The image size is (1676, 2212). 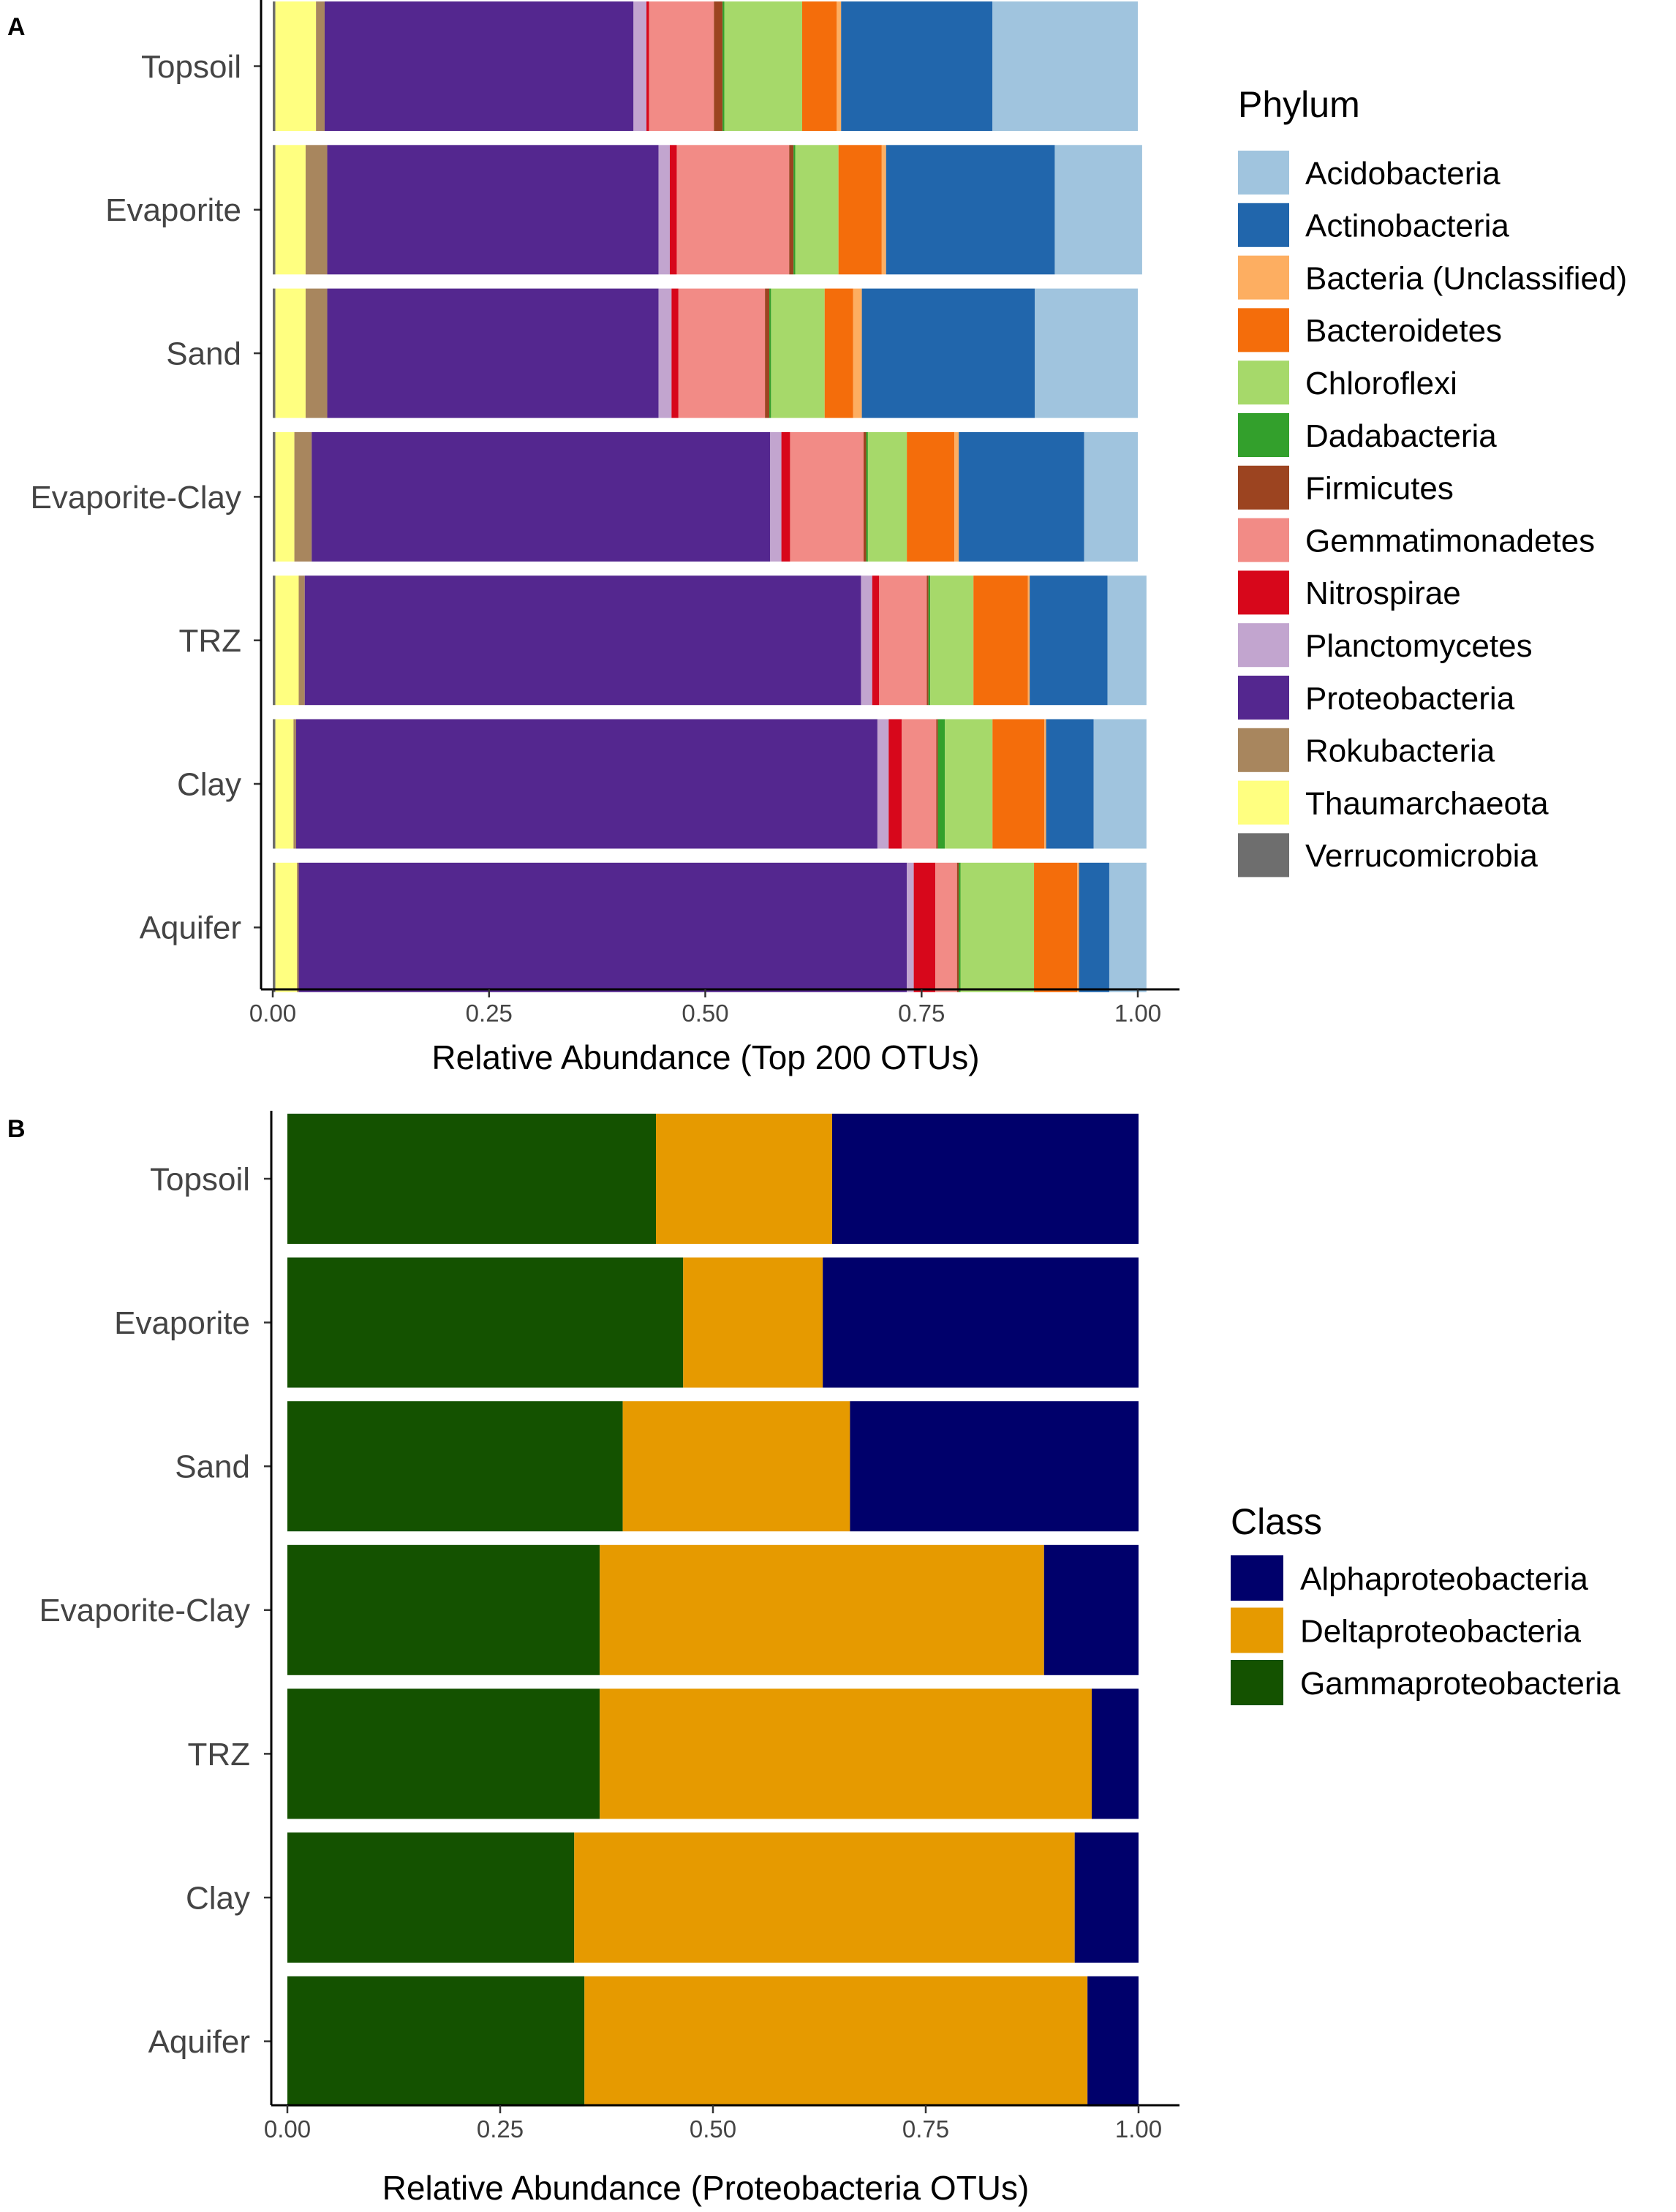 What do you see at coordinates (981, 1322) in the screenshot?
I see `bar-evaporite-alphaproteobacteria` at bounding box center [981, 1322].